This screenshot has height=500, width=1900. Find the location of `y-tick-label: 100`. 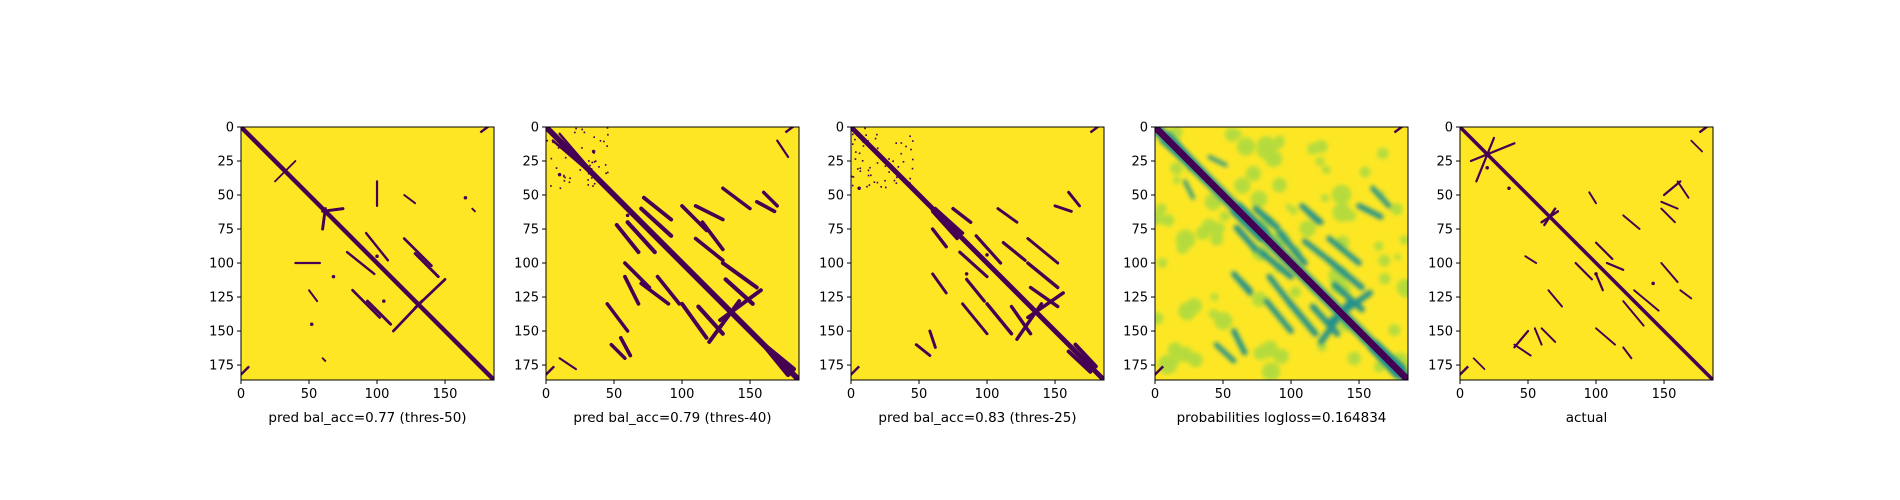

y-tick-label: 100 is located at coordinates (1135, 264).